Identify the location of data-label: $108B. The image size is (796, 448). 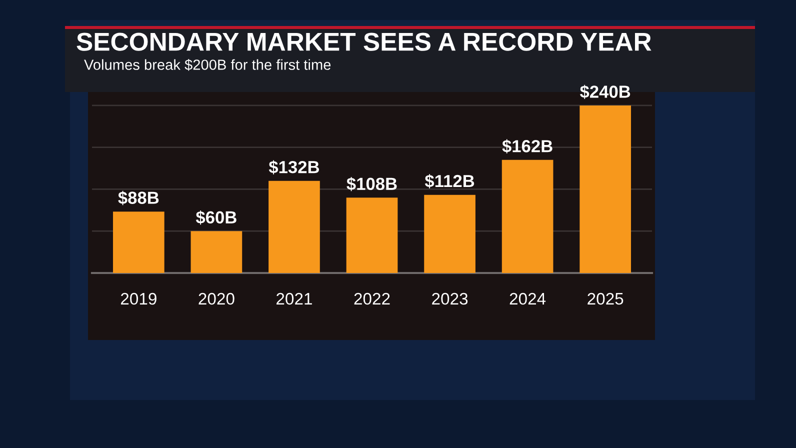
(371, 184).